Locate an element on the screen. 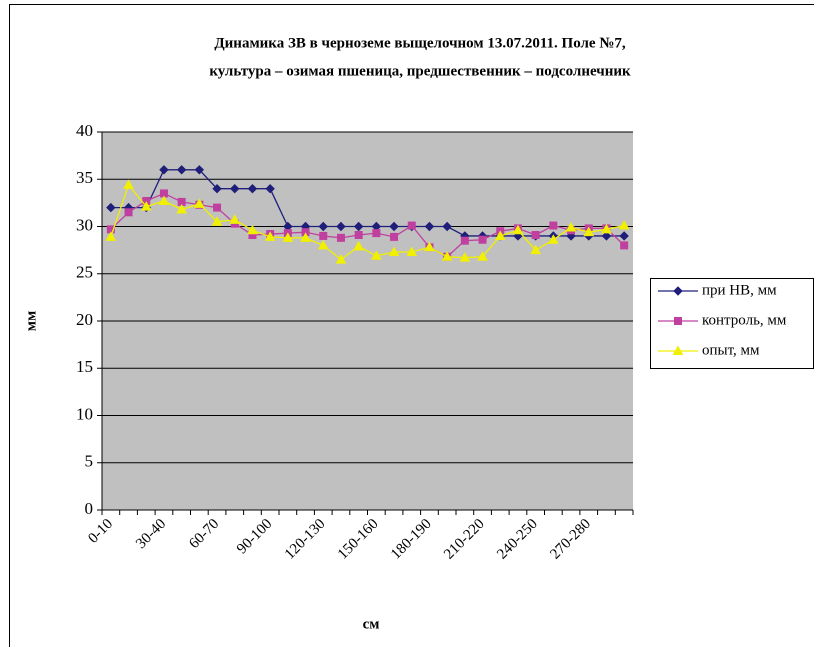  y-tick-label: 35 is located at coordinates (84, 177).